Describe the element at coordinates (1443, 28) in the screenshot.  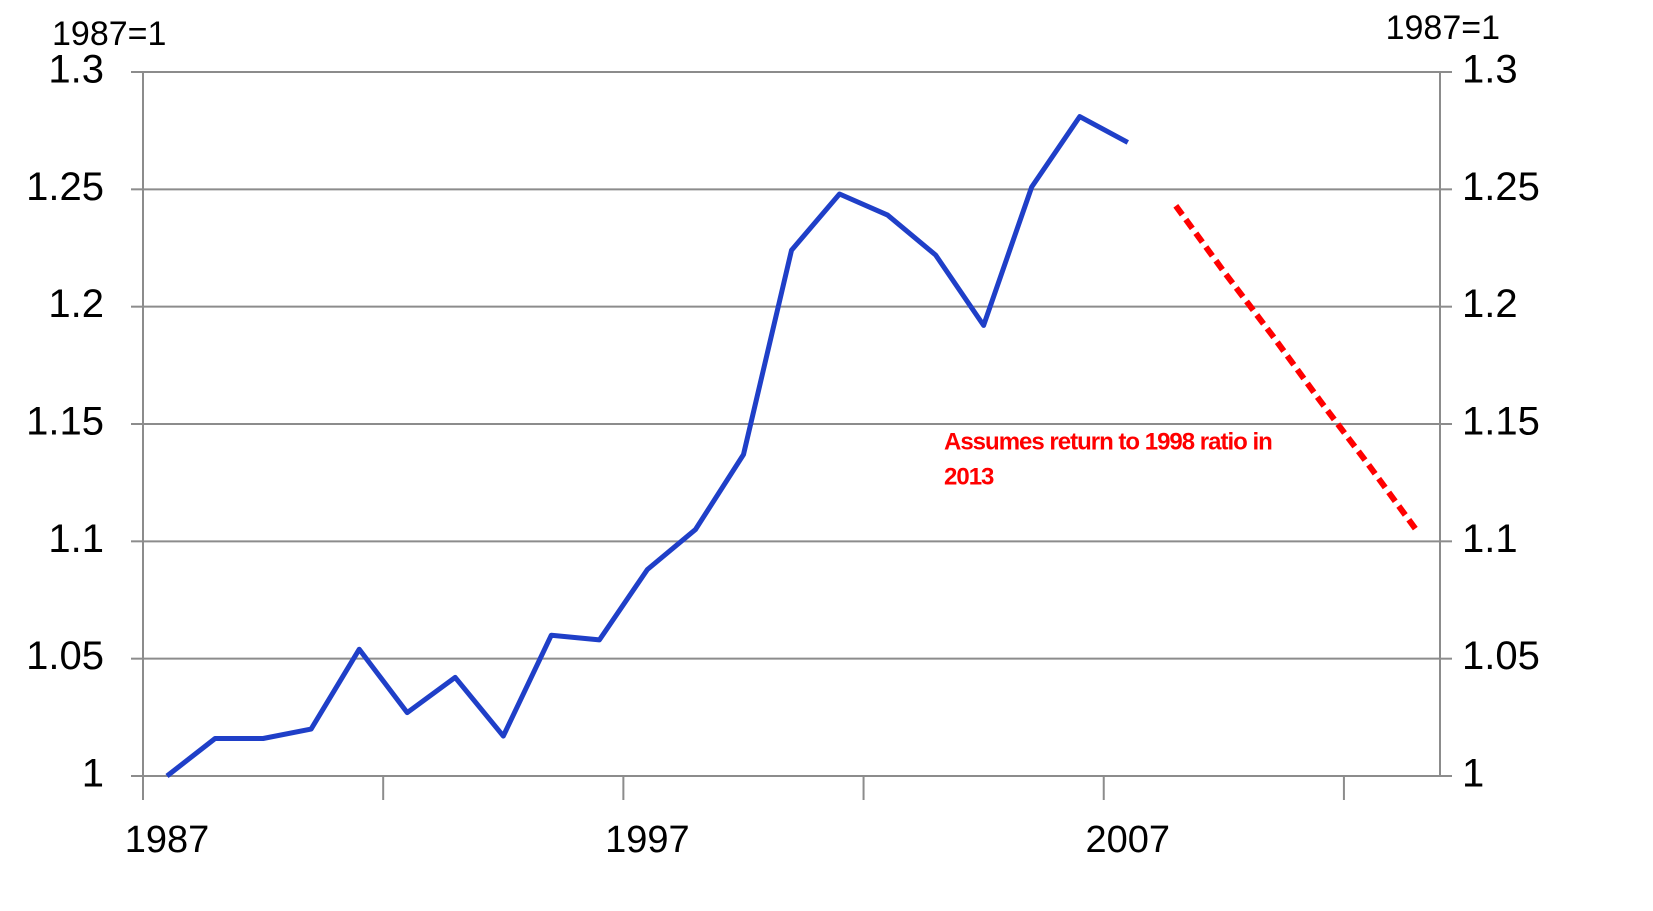
I see `y2-unit-label: 1987=1` at that location.